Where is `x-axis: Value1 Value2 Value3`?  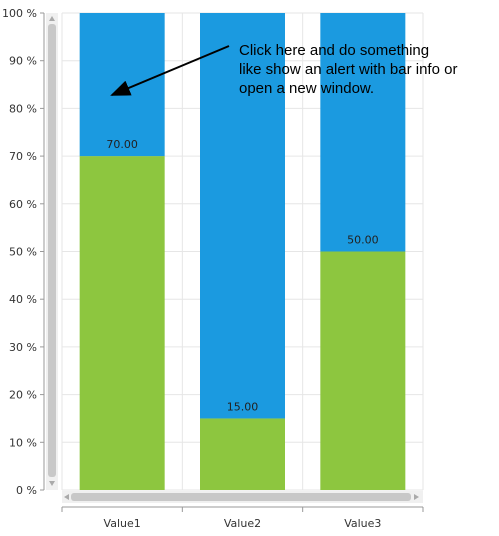
x-axis: Value1 Value2 Value3 is located at coordinates (242, 518).